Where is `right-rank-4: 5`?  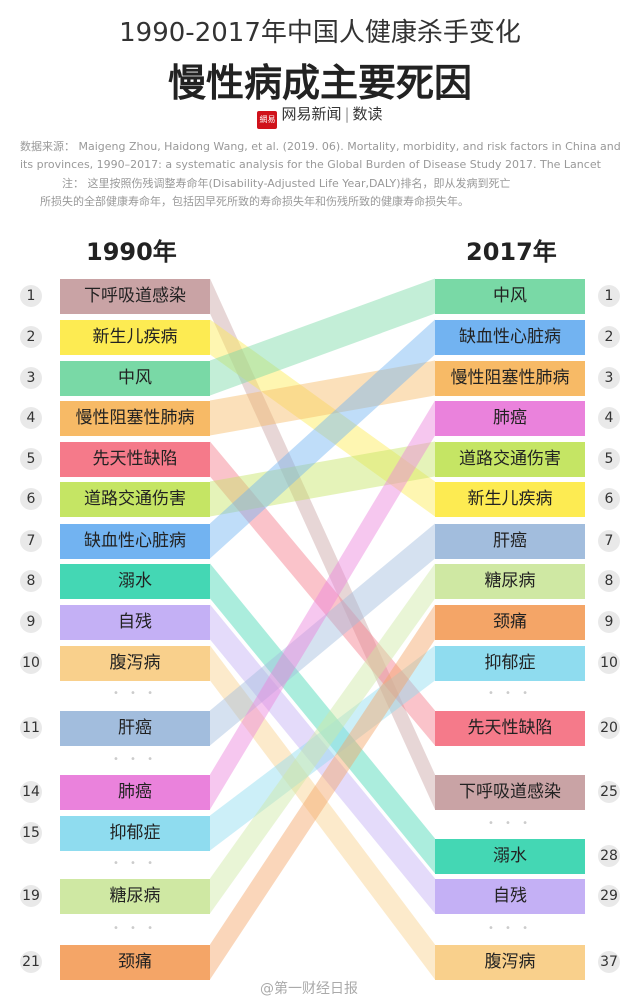 right-rank-4: 5 is located at coordinates (609, 459).